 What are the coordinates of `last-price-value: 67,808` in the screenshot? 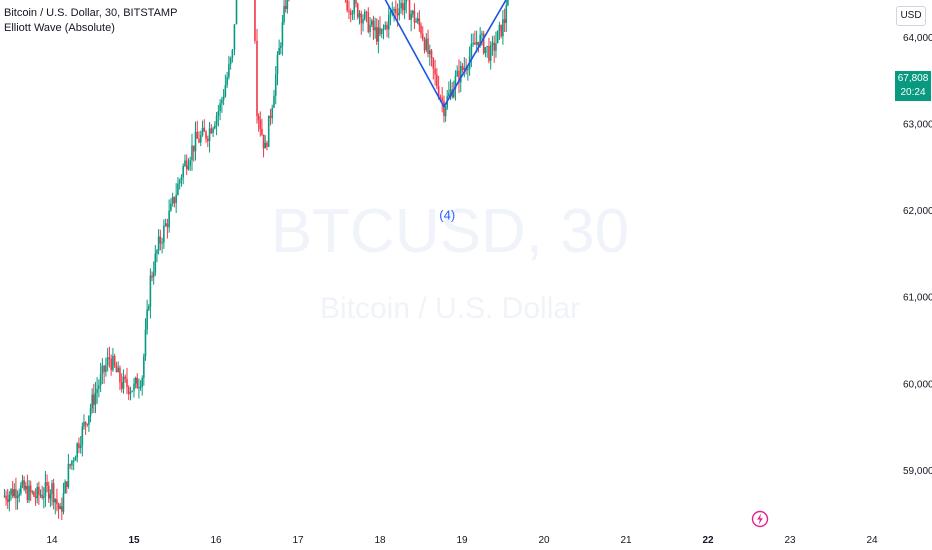 It's located at (913, 78).